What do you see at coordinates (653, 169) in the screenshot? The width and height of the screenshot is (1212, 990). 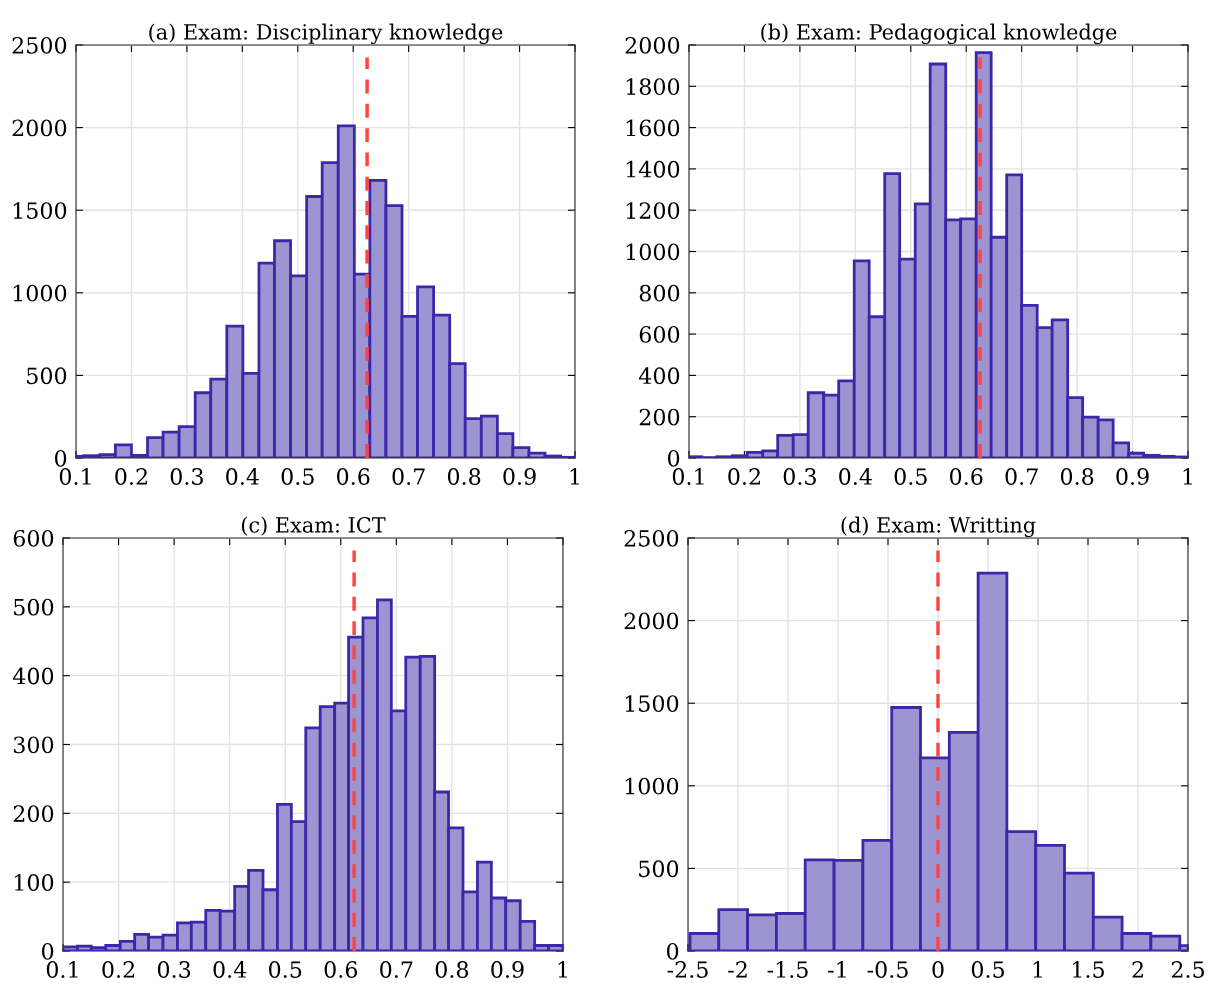 I see `y-tick-label: 1400` at bounding box center [653, 169].